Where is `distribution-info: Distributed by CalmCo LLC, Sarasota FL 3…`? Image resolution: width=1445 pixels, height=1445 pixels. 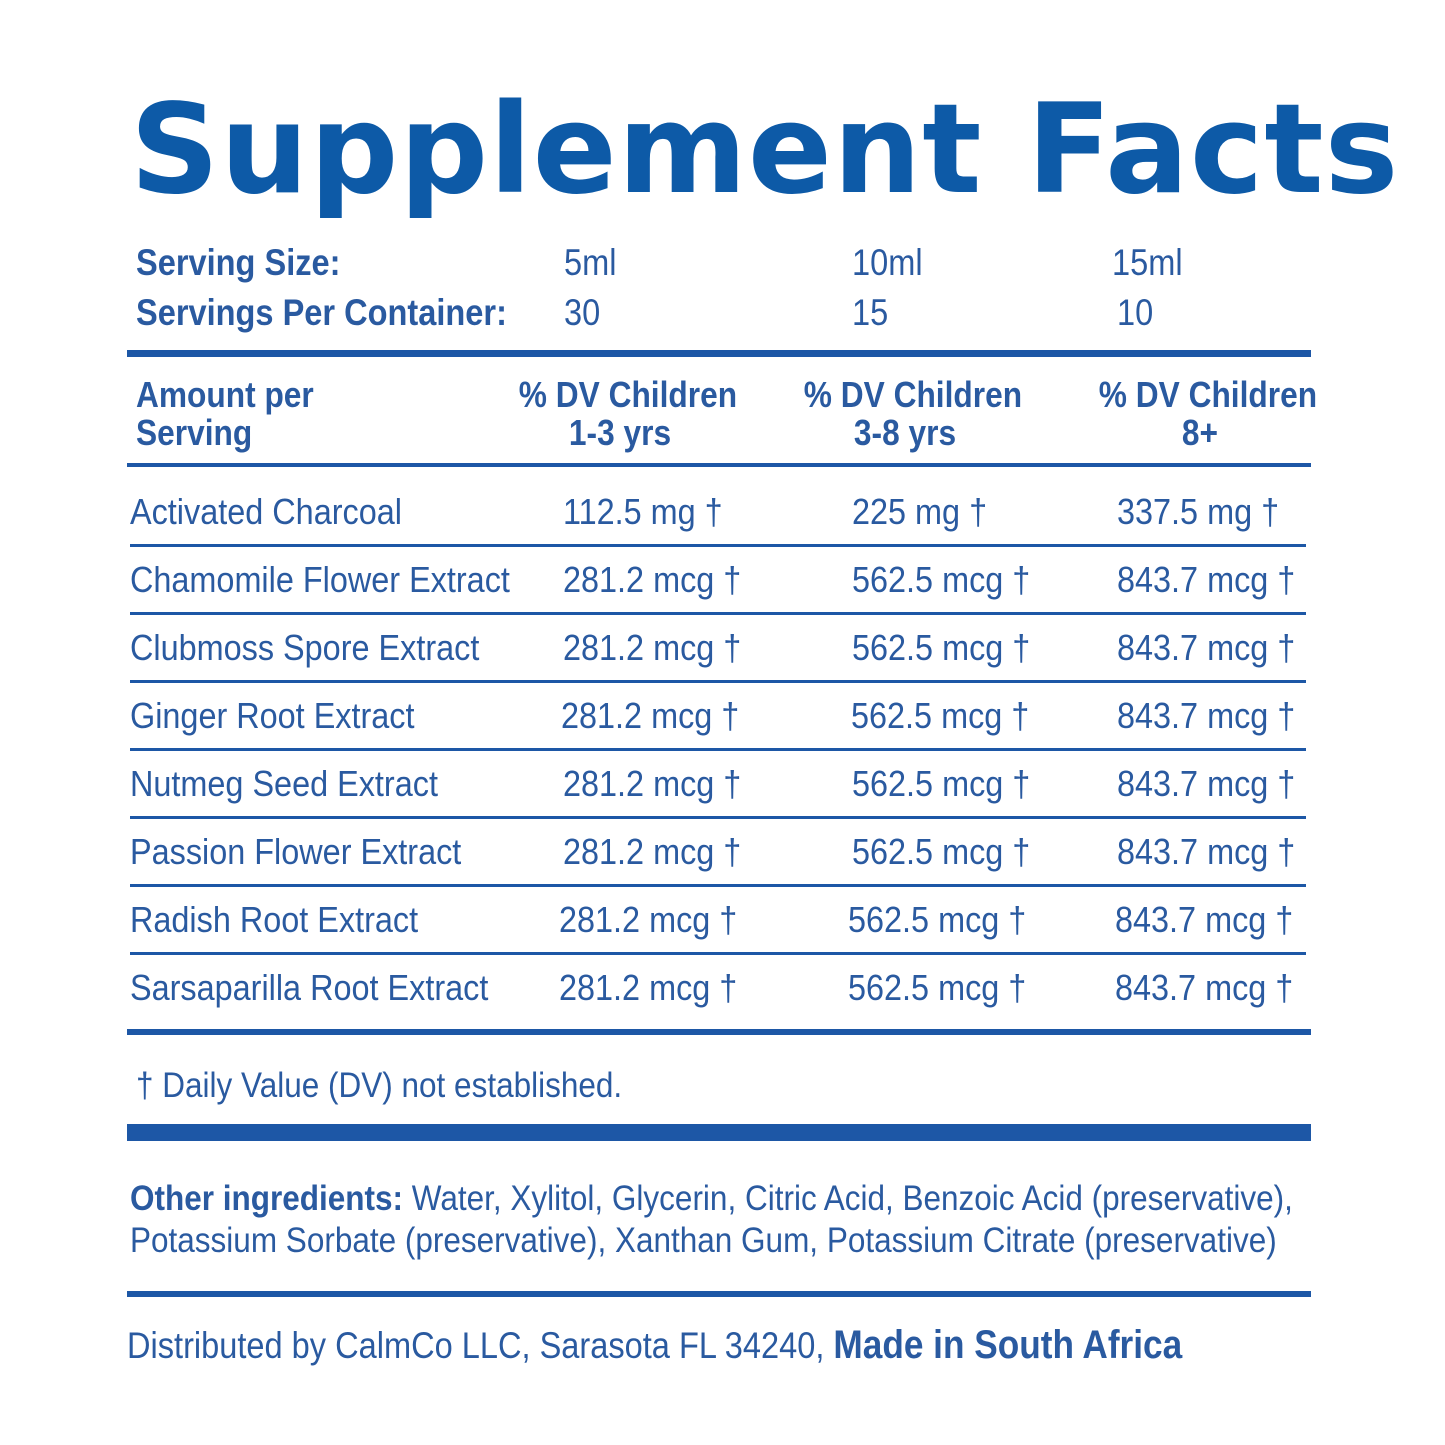
distribution-info: Distributed by CalmCo LLC, Sarasota FL 3… is located at coordinates (654, 1345).